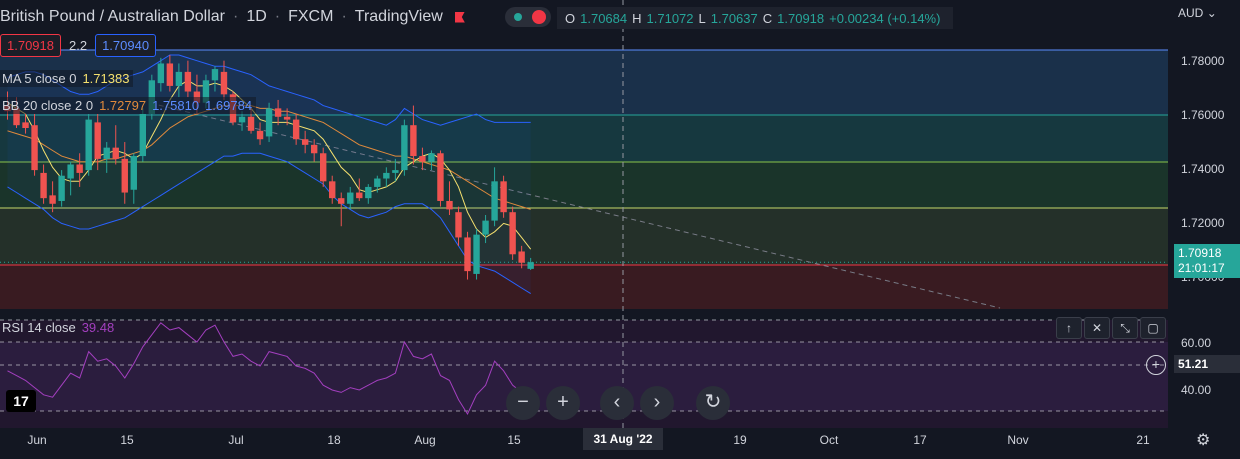  I want to click on spread-value: 2.2, so click(78, 45).